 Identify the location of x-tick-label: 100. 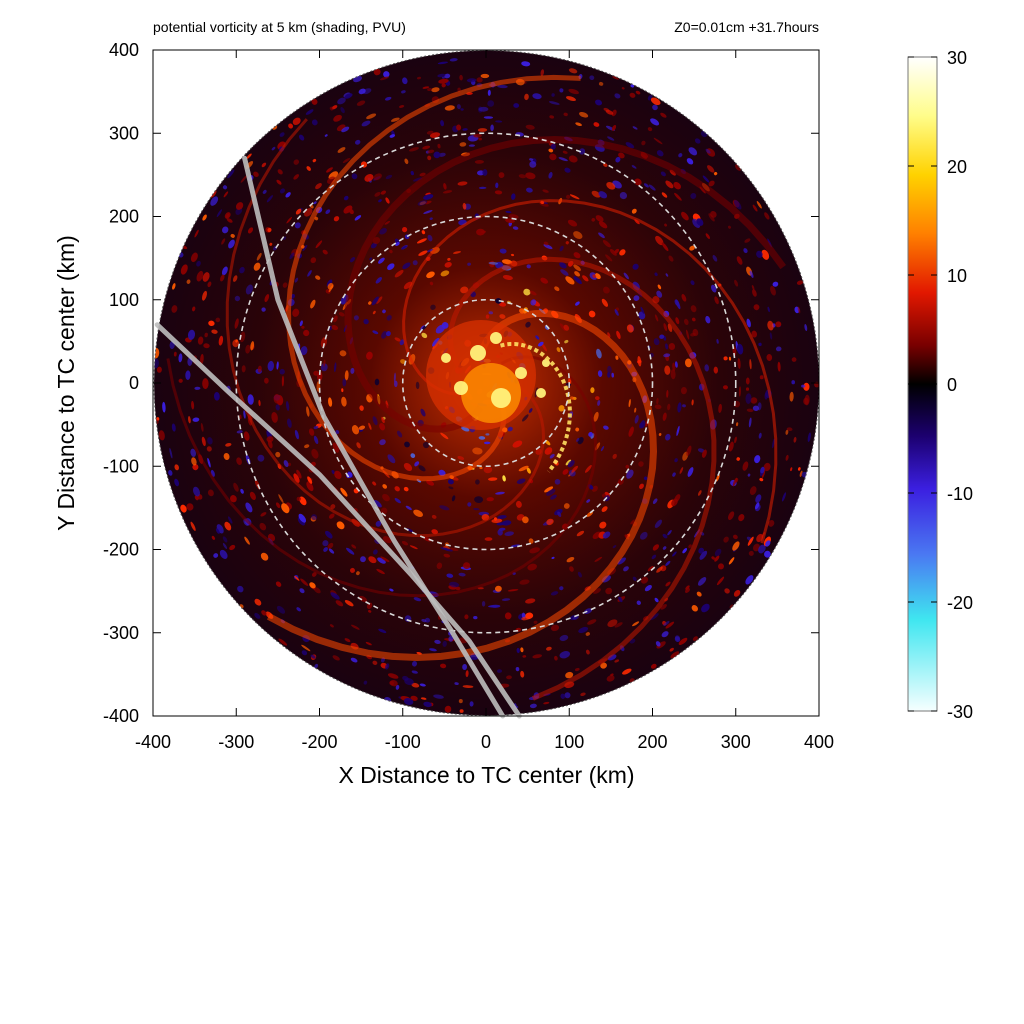
(569, 742).